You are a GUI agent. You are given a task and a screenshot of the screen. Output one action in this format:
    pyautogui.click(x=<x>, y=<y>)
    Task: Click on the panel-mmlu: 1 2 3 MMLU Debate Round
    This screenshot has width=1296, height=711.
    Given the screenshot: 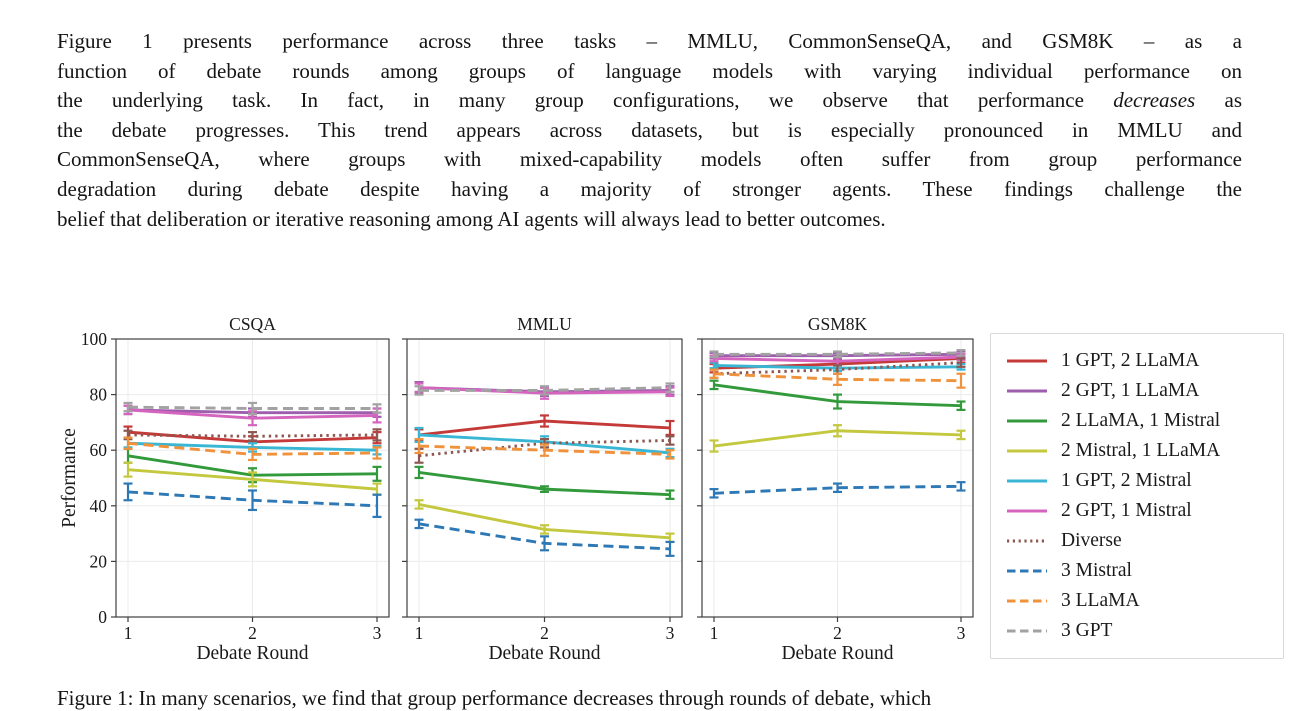 What is the action you would take?
    pyautogui.click(x=542, y=489)
    